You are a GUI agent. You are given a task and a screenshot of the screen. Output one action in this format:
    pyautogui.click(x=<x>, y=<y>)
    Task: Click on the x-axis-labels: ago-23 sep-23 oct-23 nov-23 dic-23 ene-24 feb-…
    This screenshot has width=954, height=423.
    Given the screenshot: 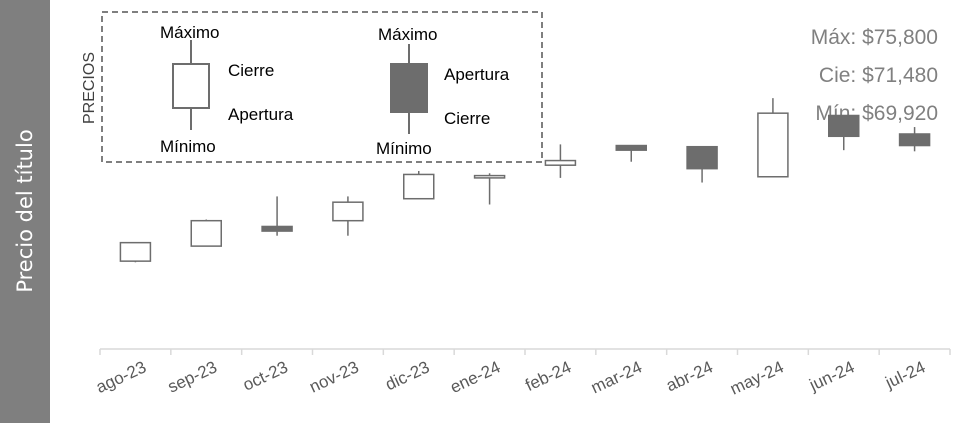 What is the action you would take?
    pyautogui.click(x=510, y=377)
    